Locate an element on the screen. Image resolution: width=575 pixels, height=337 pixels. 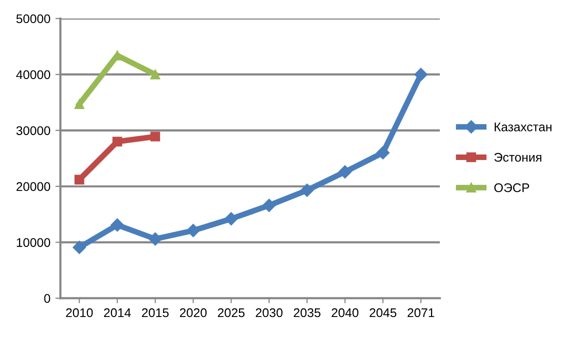
x-tick-label: 2010 is located at coordinates (79, 313).